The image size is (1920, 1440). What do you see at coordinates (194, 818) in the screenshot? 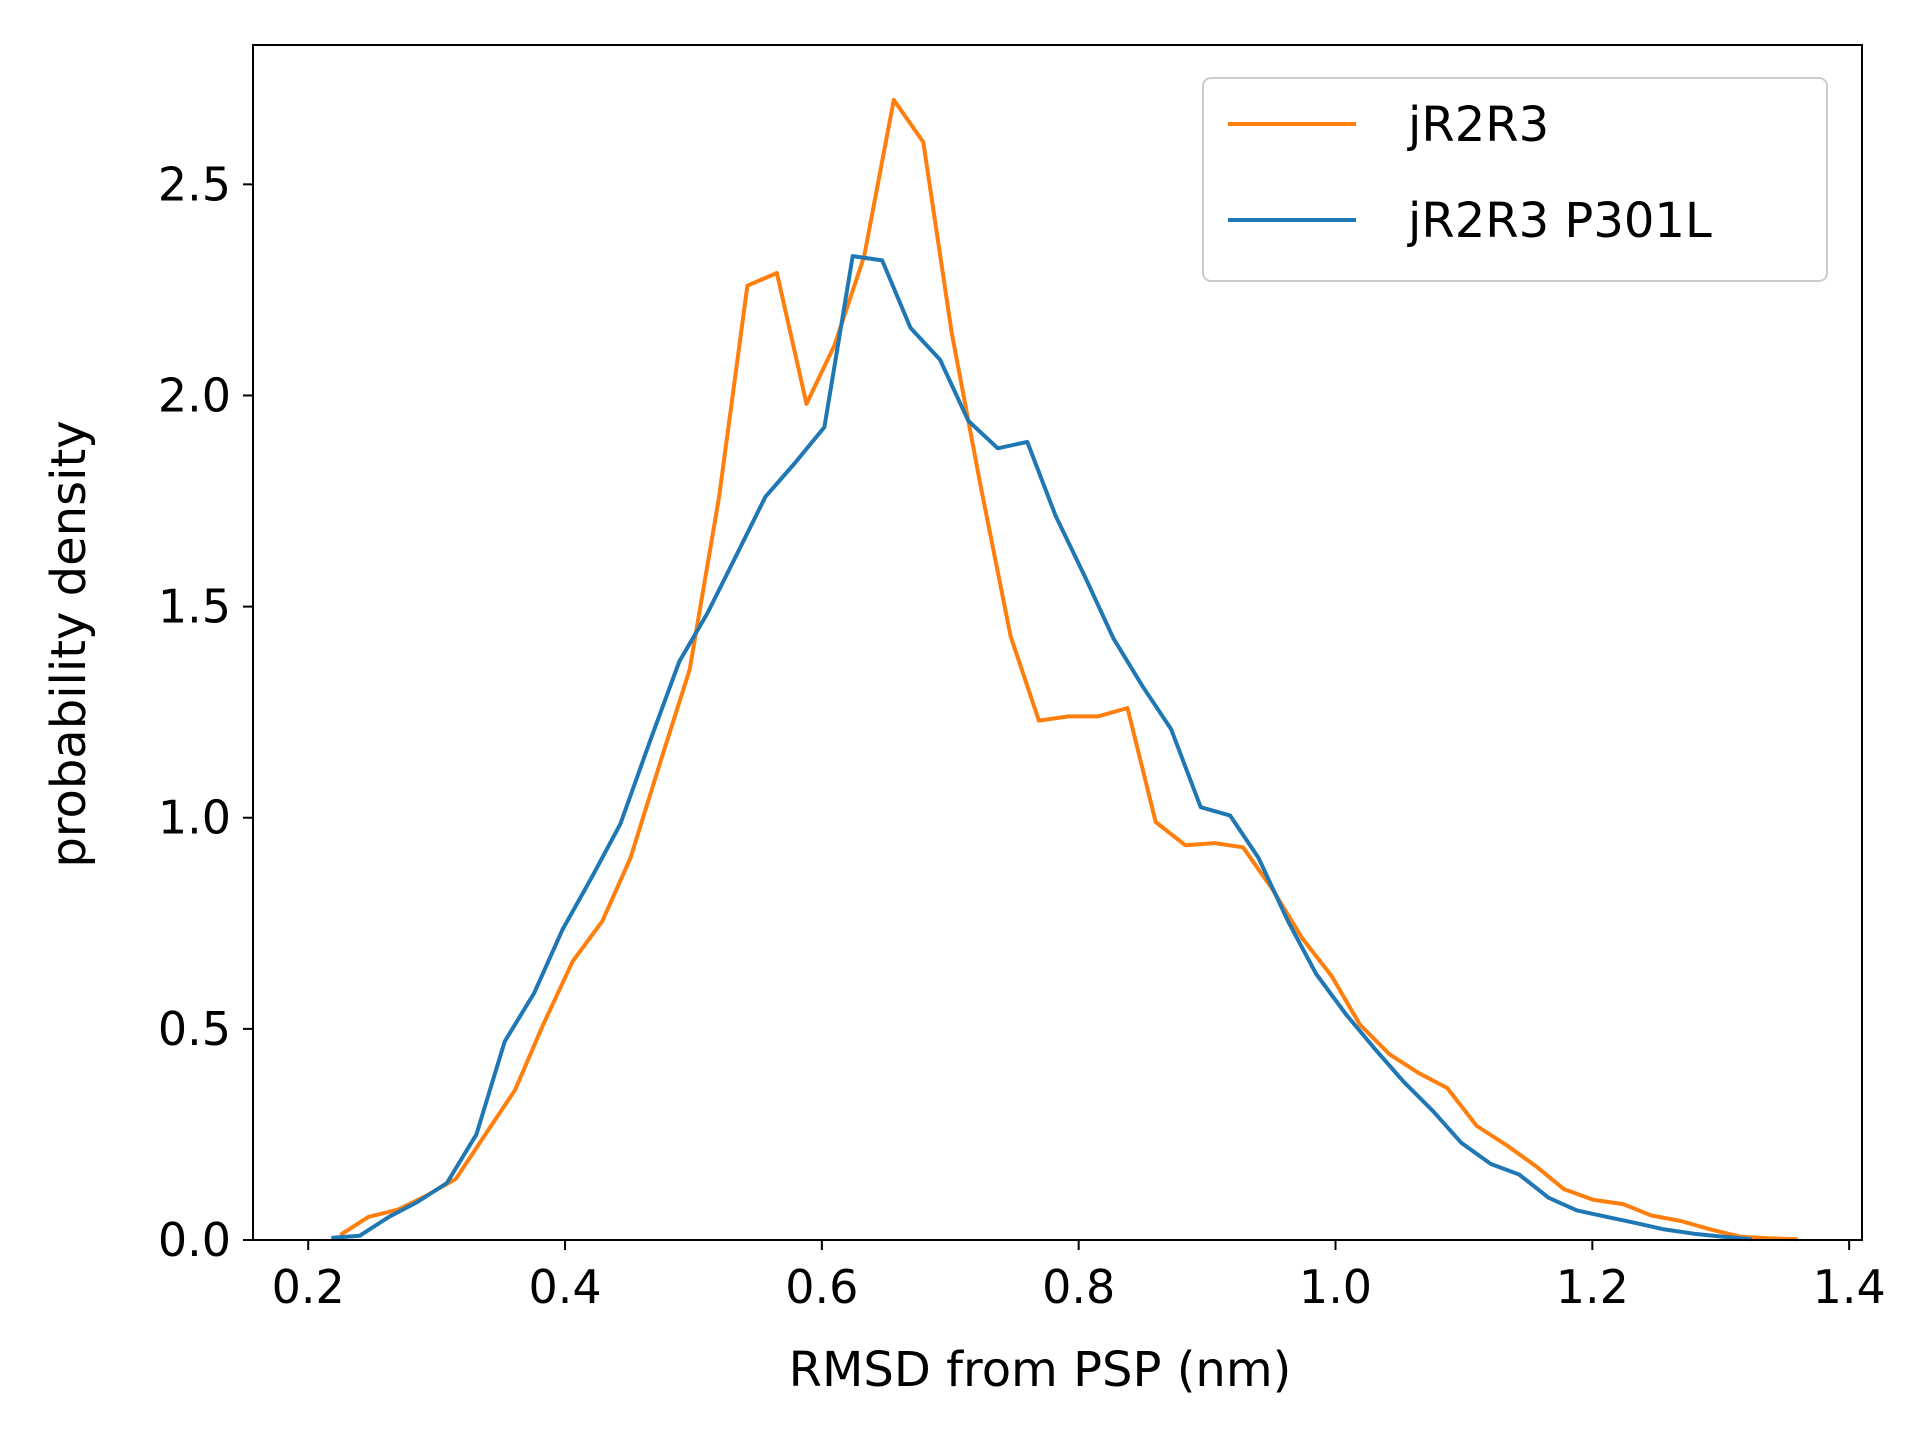
I see `y-tick-label: 1.0` at bounding box center [194, 818].